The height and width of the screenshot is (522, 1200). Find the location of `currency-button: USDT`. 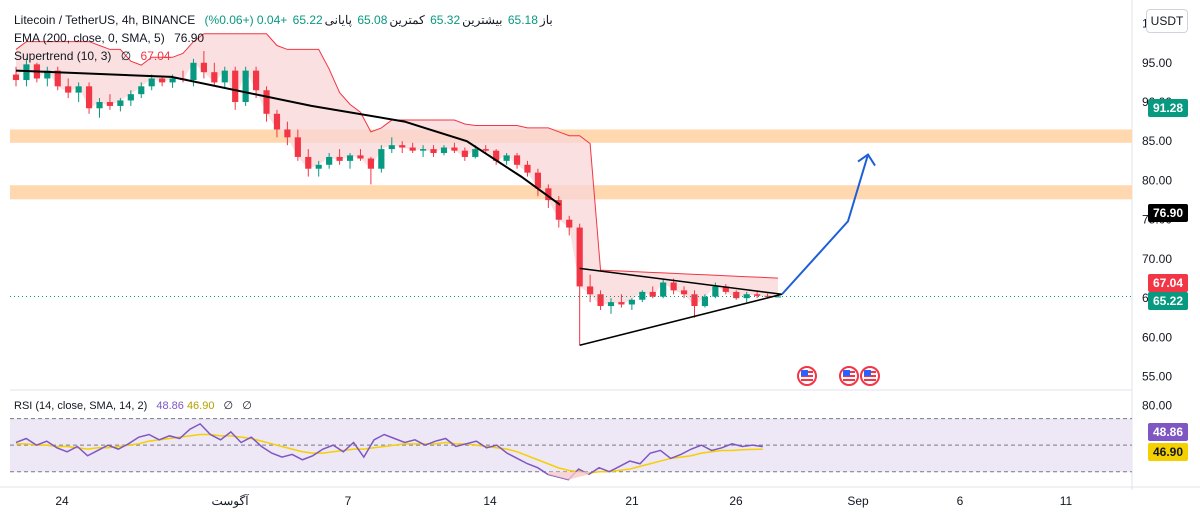

currency-button: USDT is located at coordinates (1167, 21).